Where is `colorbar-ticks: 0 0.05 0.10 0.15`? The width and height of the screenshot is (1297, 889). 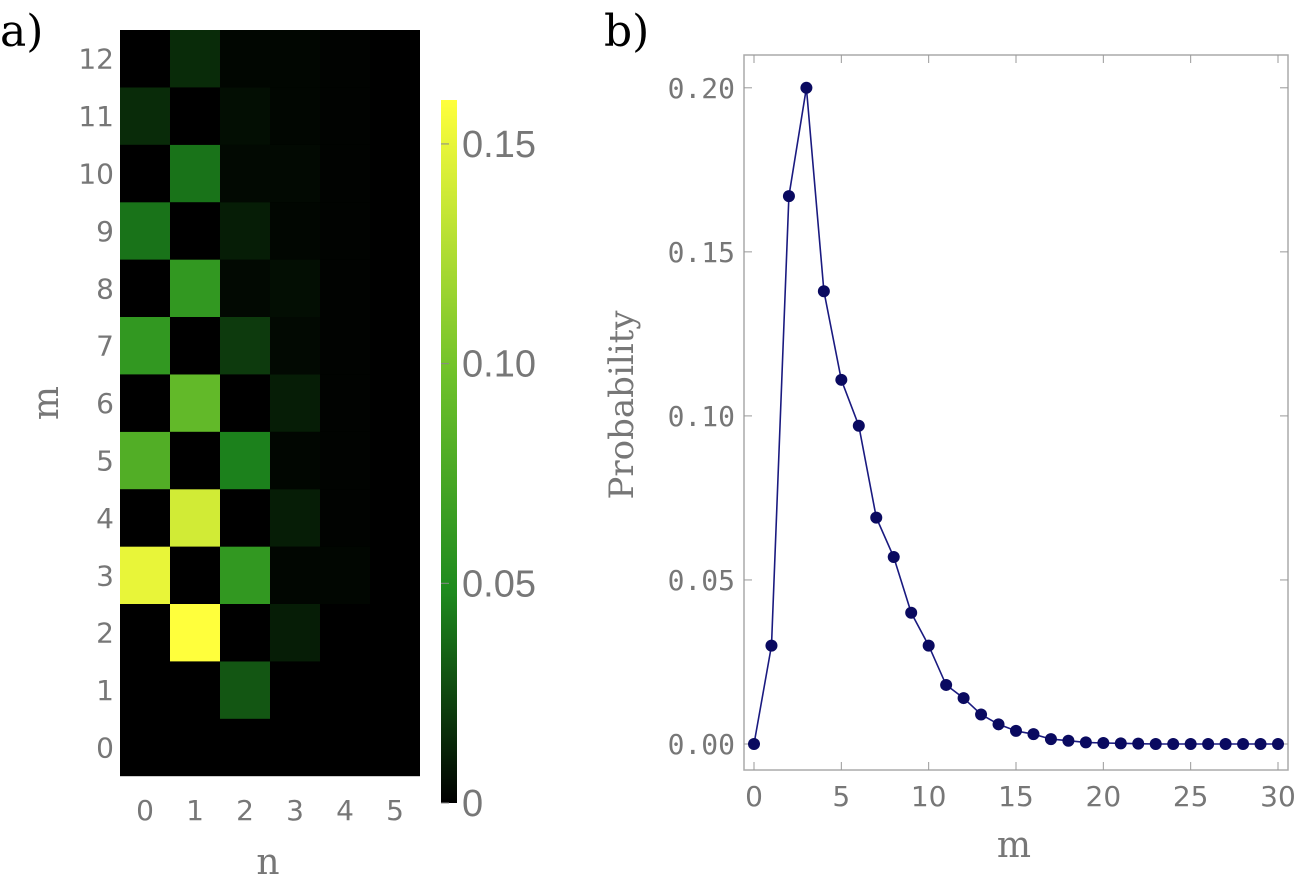 colorbar-ticks: 0 0.05 0.10 0.15 is located at coordinates (488, 474).